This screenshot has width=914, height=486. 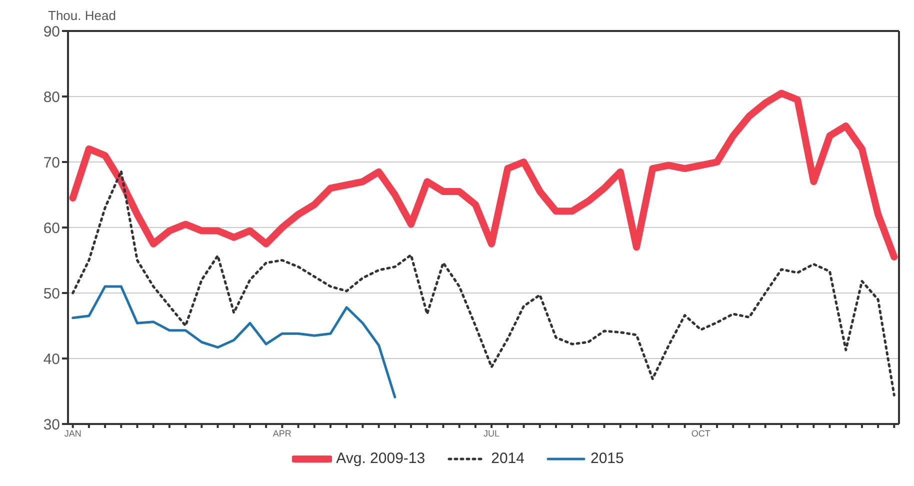 What do you see at coordinates (607, 458) in the screenshot?
I see `legend-label: 2015` at bounding box center [607, 458].